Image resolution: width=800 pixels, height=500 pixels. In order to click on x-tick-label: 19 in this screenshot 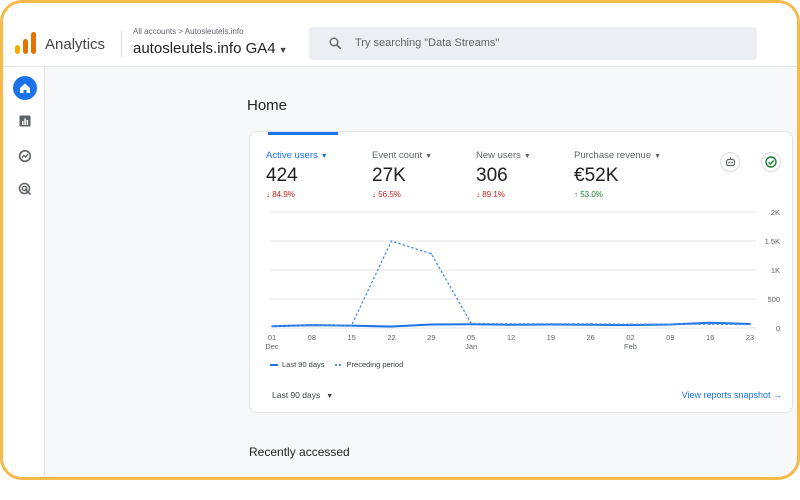, I will do `click(551, 337)`.